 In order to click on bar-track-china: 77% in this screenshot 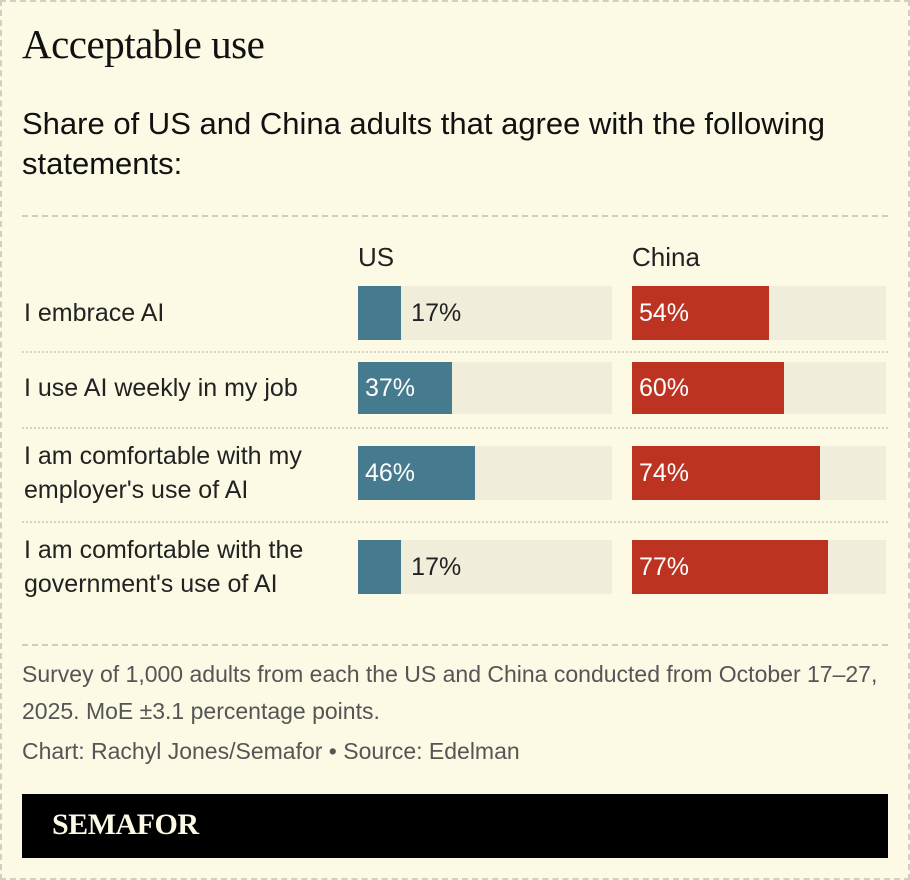, I will do `click(759, 567)`.